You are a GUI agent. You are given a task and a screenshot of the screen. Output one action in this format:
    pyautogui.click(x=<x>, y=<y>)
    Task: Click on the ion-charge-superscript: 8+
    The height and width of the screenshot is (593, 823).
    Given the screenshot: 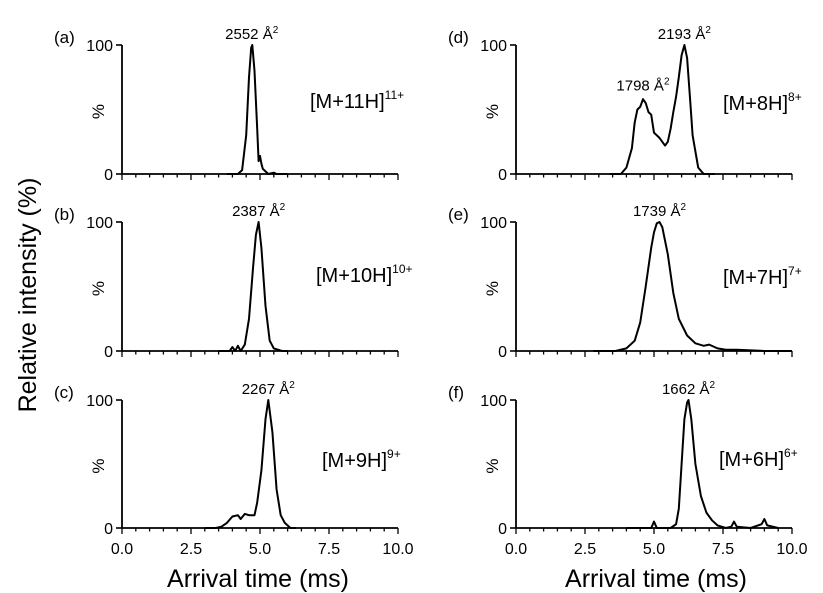 What is the action you would take?
    pyautogui.click(x=795, y=97)
    